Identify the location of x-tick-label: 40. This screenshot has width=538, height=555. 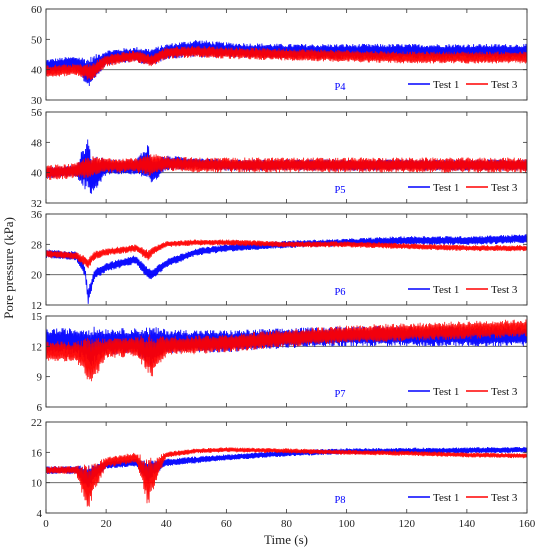
(167, 524).